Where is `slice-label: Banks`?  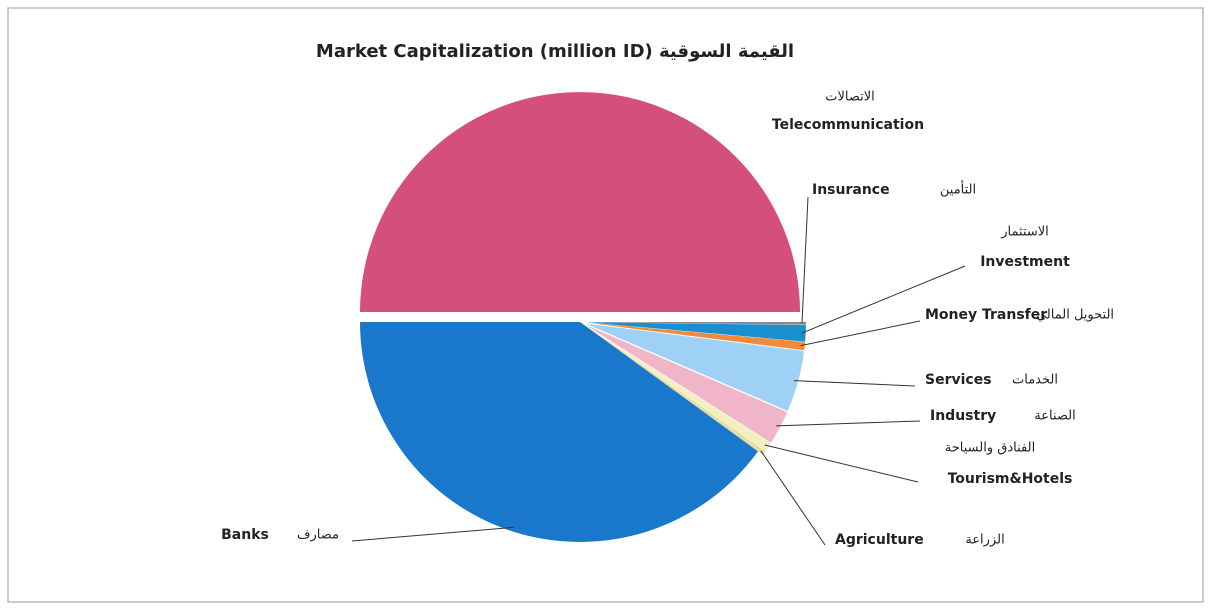
slice-label: Banks is located at coordinates (245, 535).